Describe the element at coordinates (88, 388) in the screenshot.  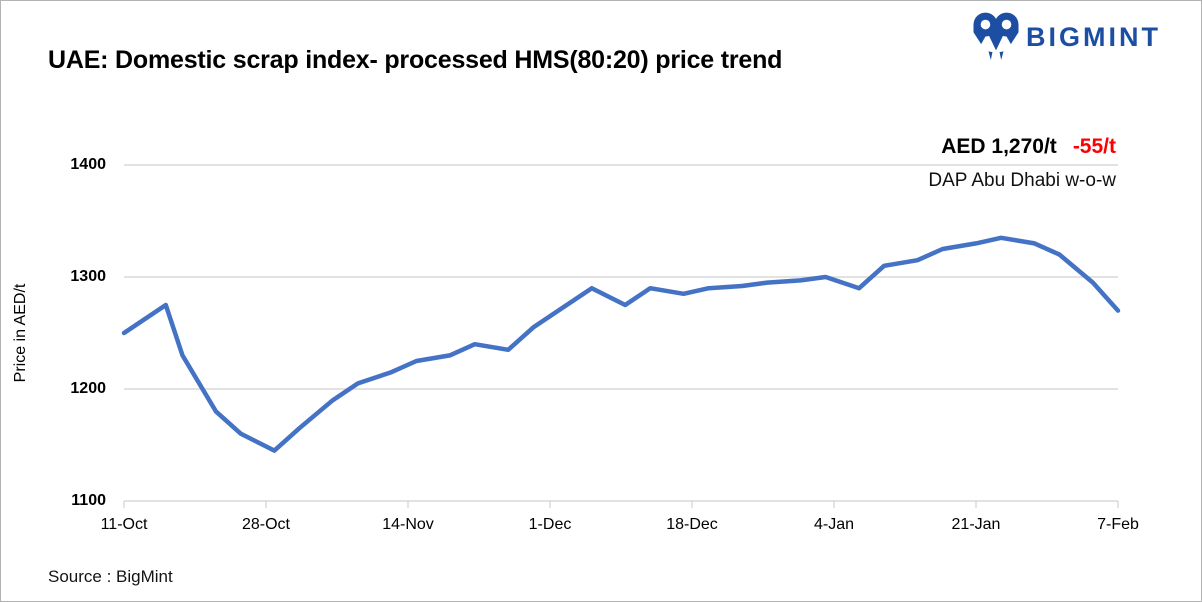
I see `y-tick-label-1200: 1200` at that location.